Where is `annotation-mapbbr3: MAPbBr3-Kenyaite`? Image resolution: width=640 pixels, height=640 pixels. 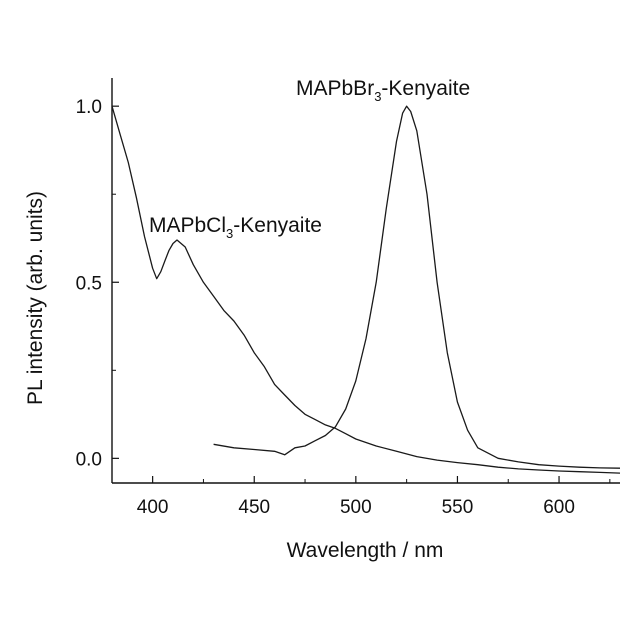 annotation-mapbbr3: MAPbBr3-Kenyaite is located at coordinates (383, 90).